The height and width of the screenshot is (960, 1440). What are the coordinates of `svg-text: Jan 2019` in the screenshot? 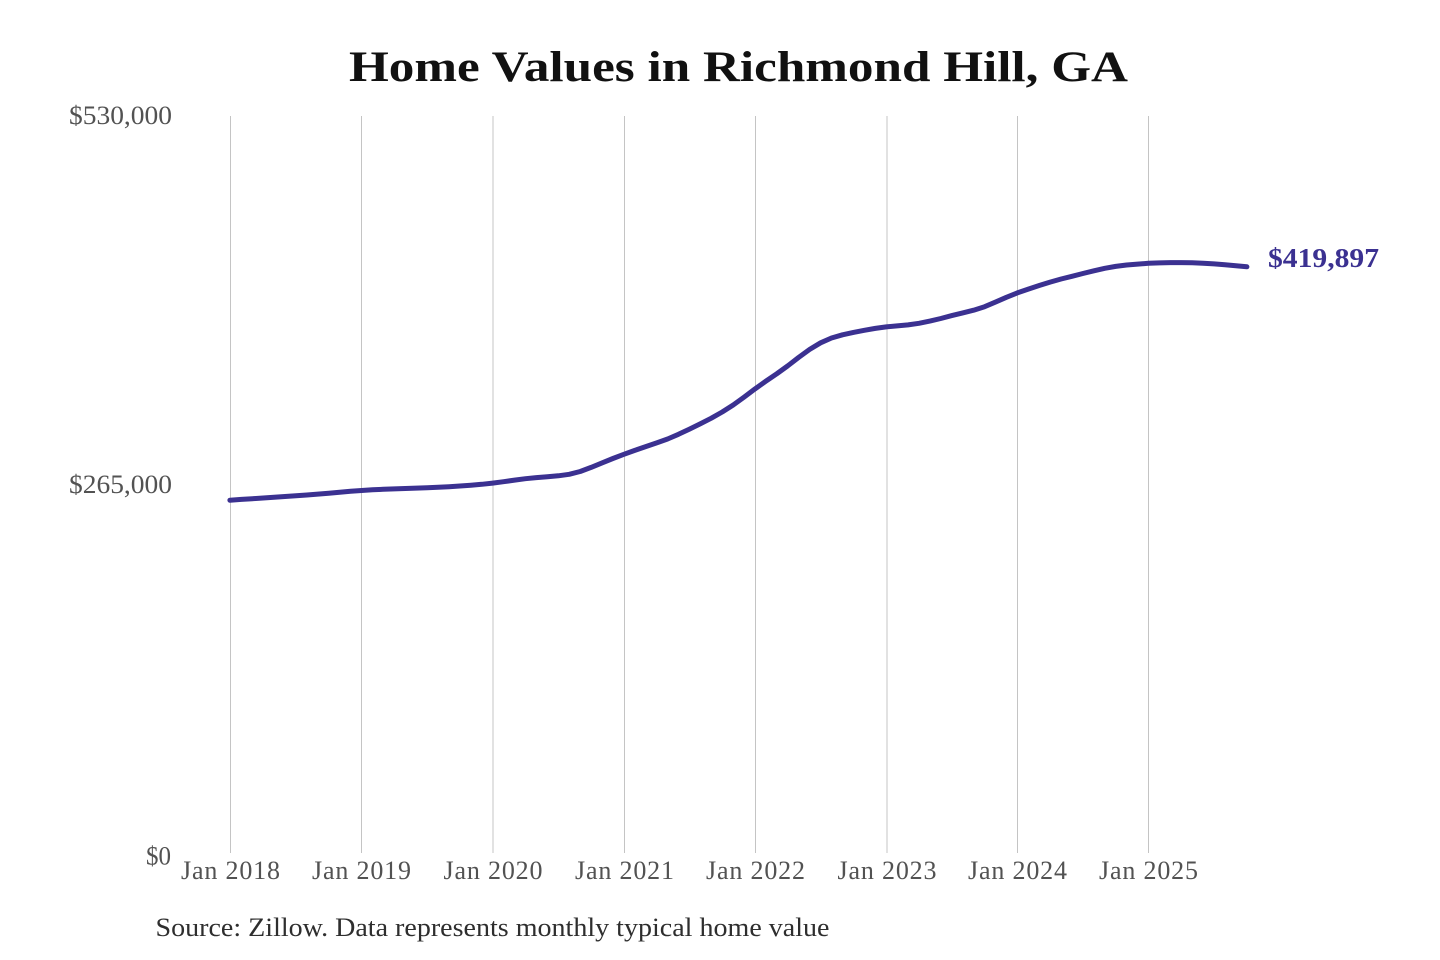 It's located at (361, 870).